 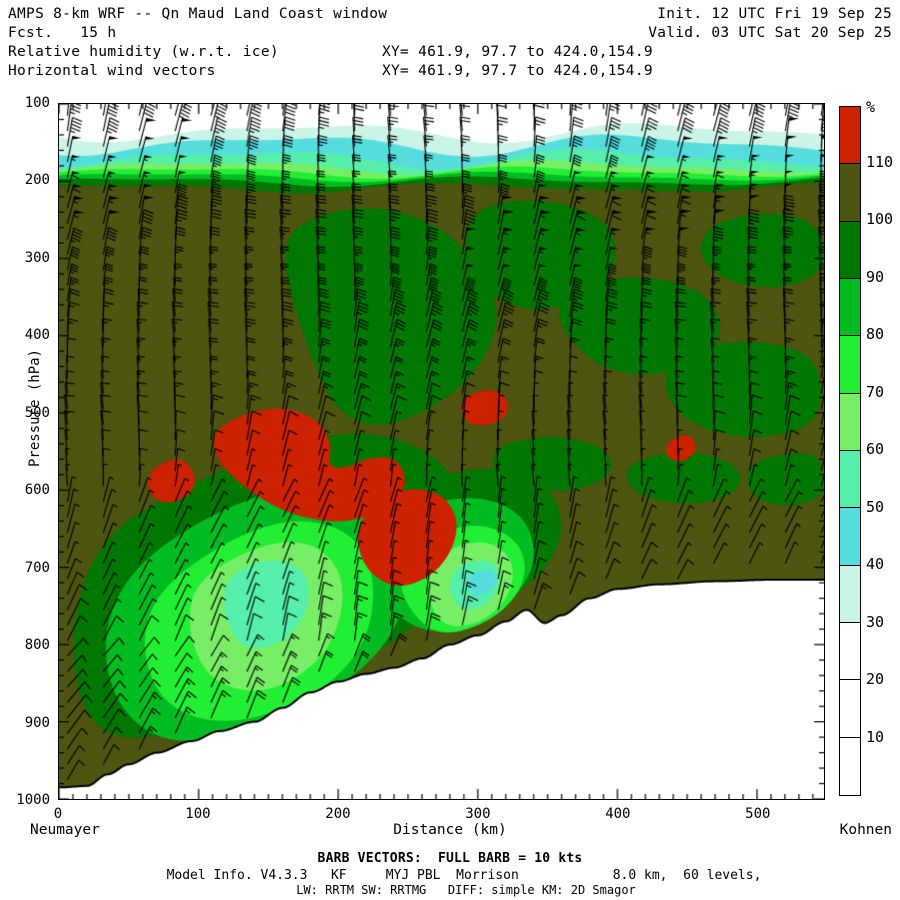 I want to click on x-tick-label: 500, so click(x=758, y=814).